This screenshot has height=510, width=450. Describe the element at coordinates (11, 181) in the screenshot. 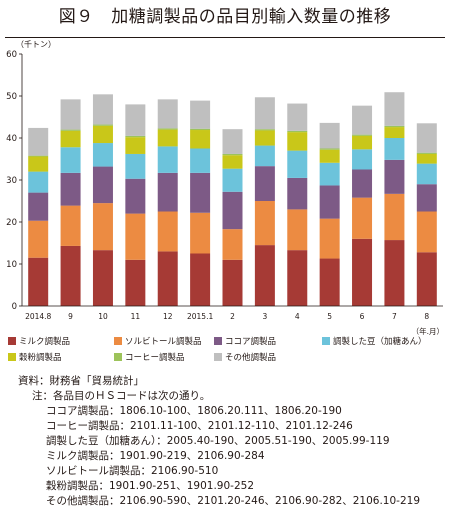

I see `y-tick-label: 30` at that location.